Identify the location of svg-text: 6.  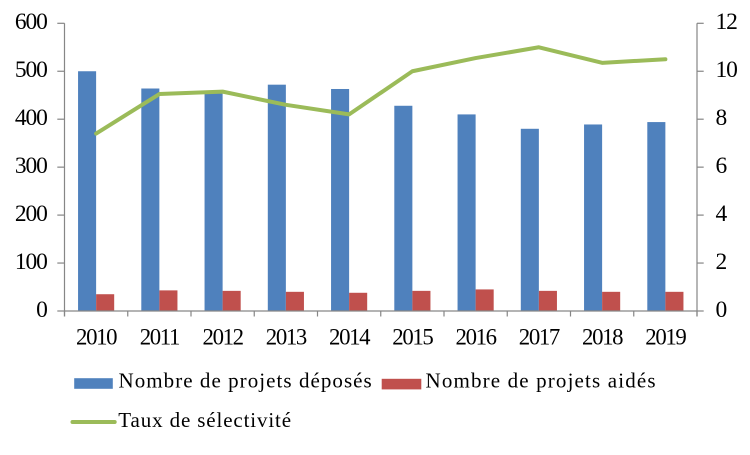
(722, 166).